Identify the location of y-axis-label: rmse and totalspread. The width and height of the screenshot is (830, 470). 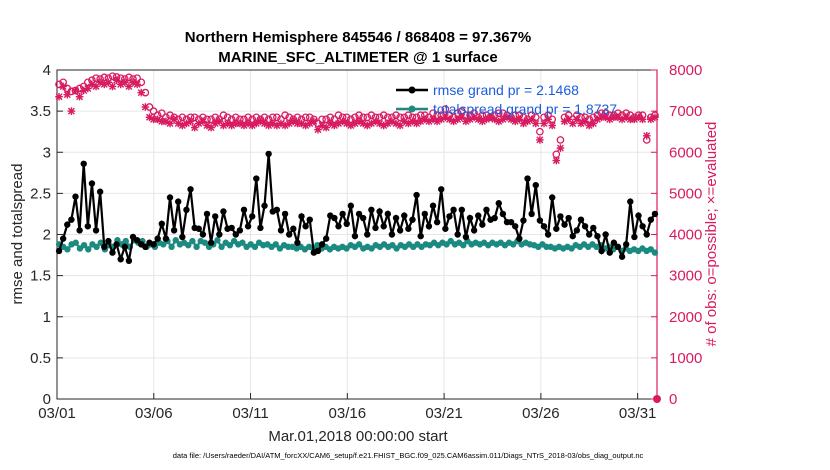
(17, 234).